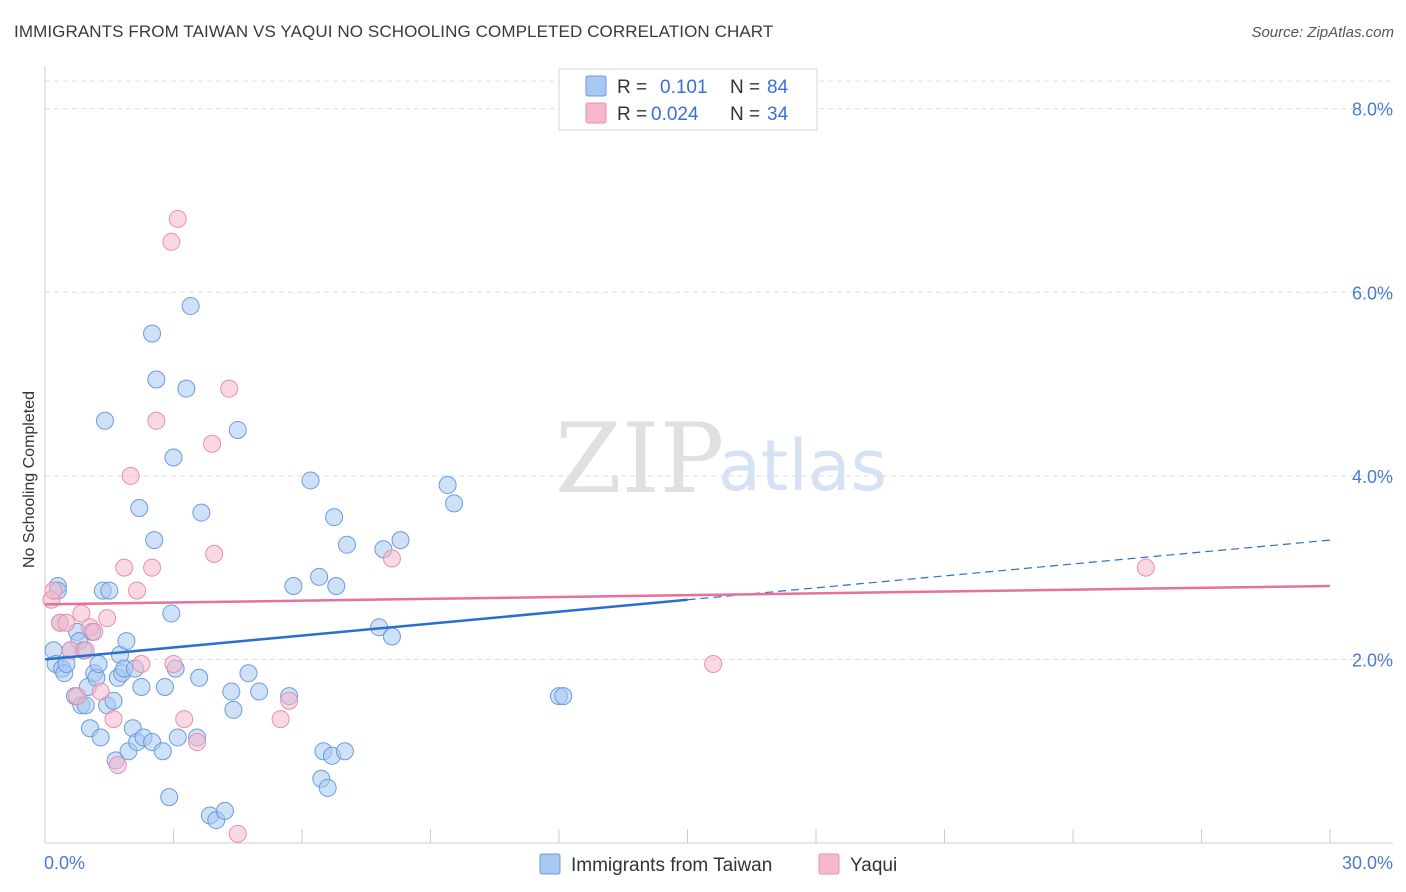 The image size is (1406, 892). What do you see at coordinates (778, 114) in the screenshot?
I see `legend-n-value-yaqui: 34` at bounding box center [778, 114].